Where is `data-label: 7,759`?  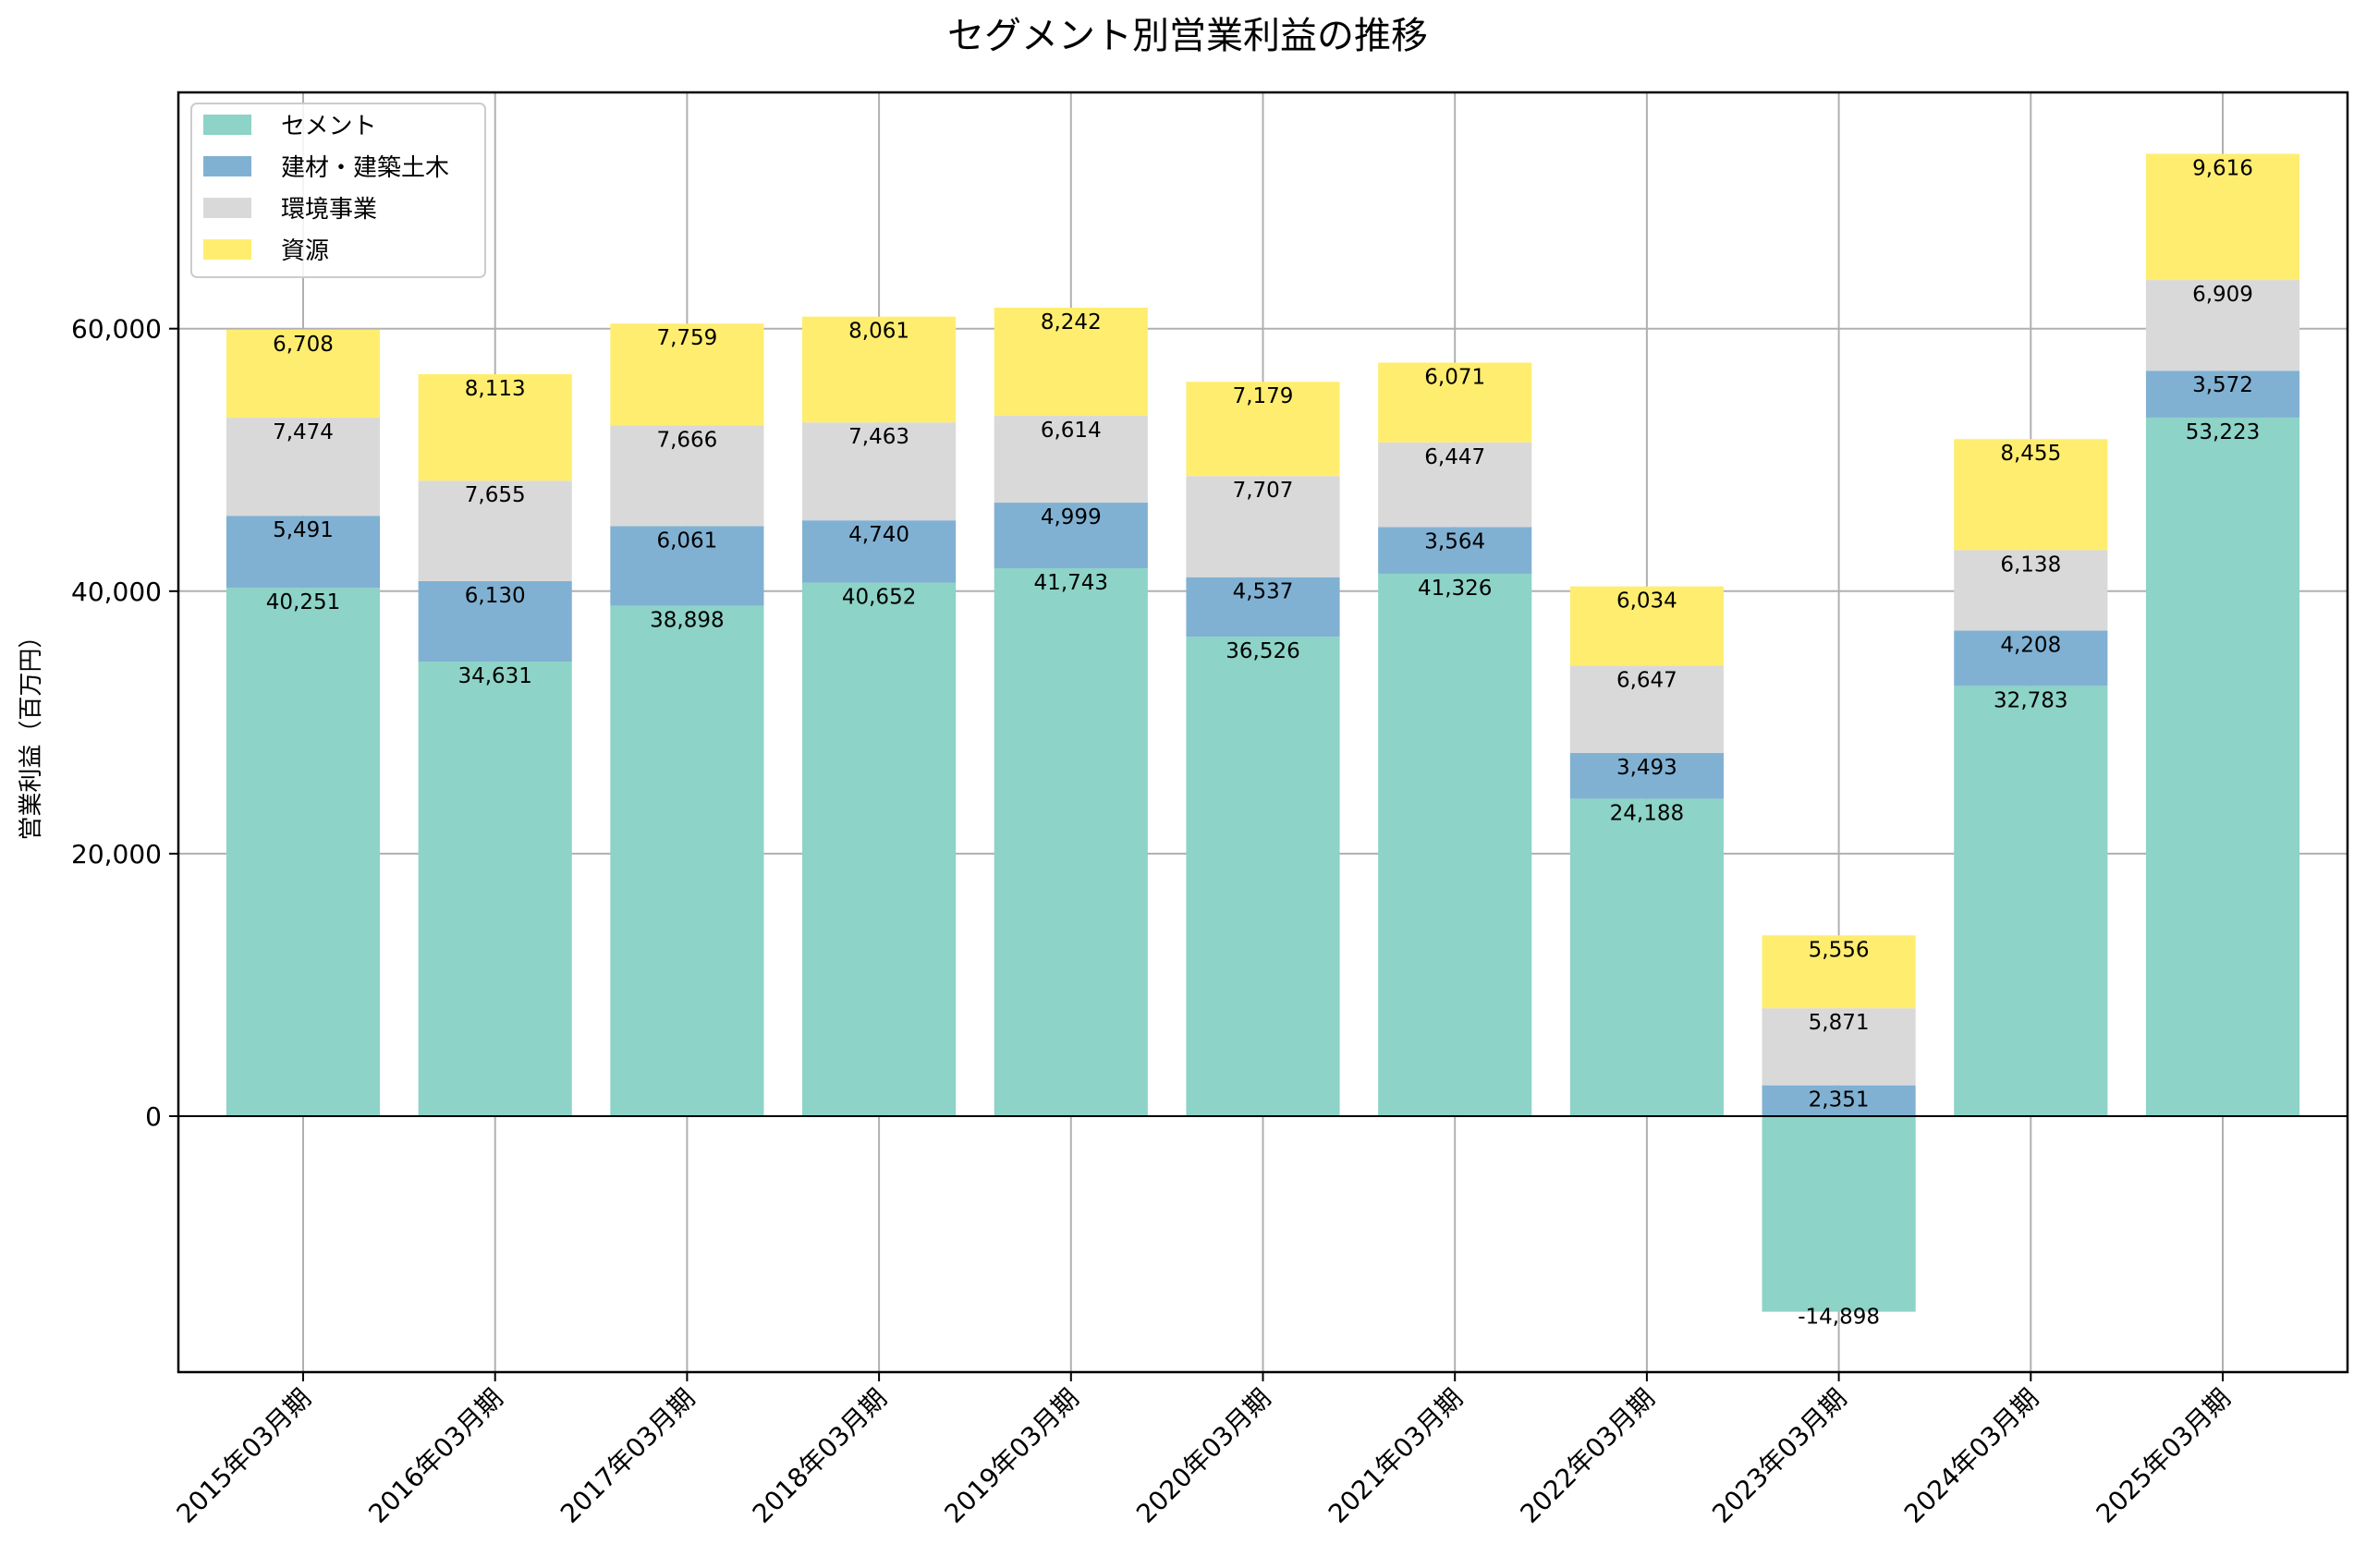
data-label: 7,759 is located at coordinates (686, 338).